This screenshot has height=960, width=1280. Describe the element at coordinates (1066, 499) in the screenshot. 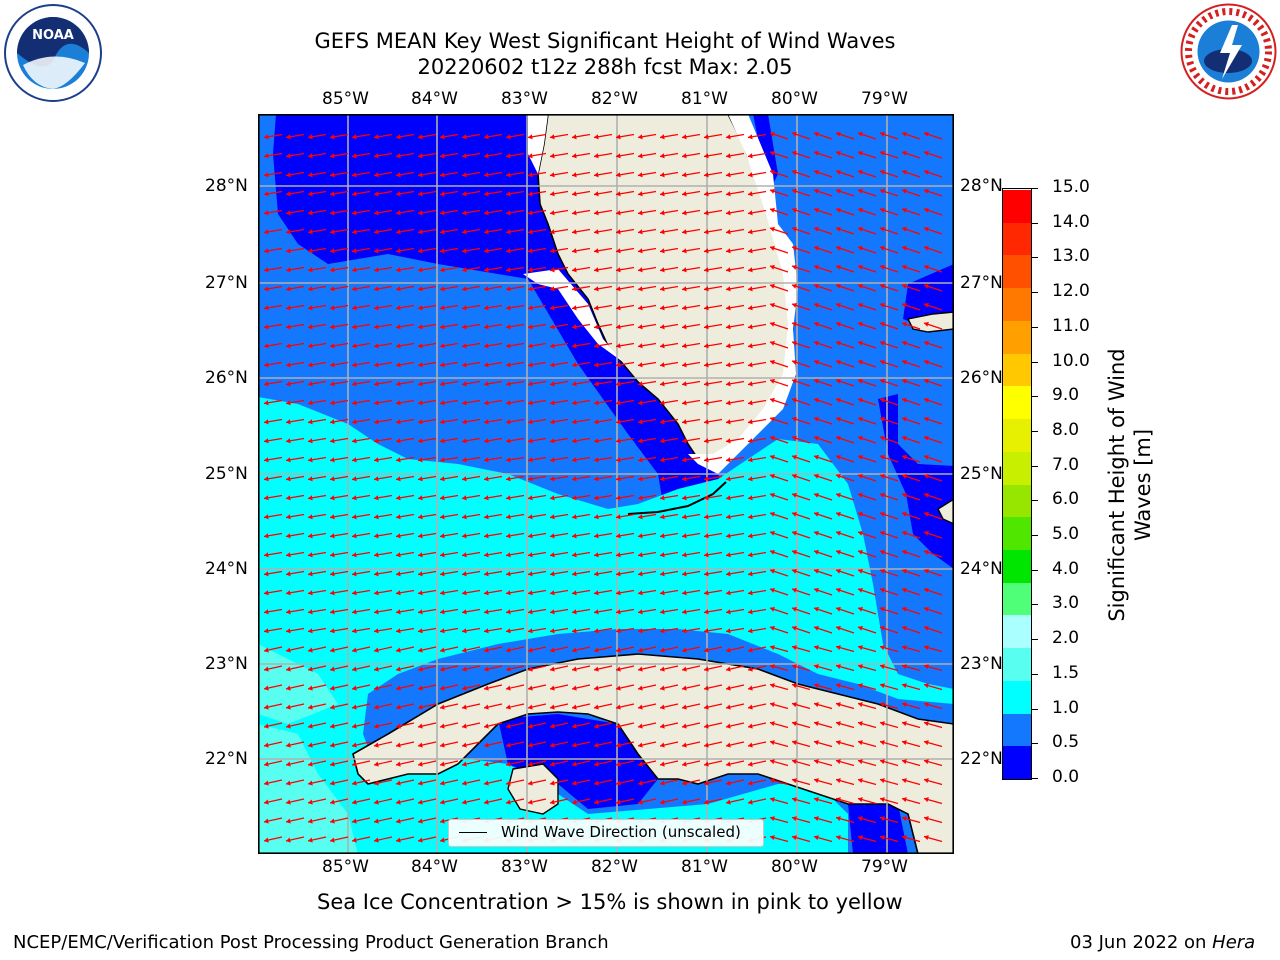

I see `colorbar-tick-label: 6.0` at that location.